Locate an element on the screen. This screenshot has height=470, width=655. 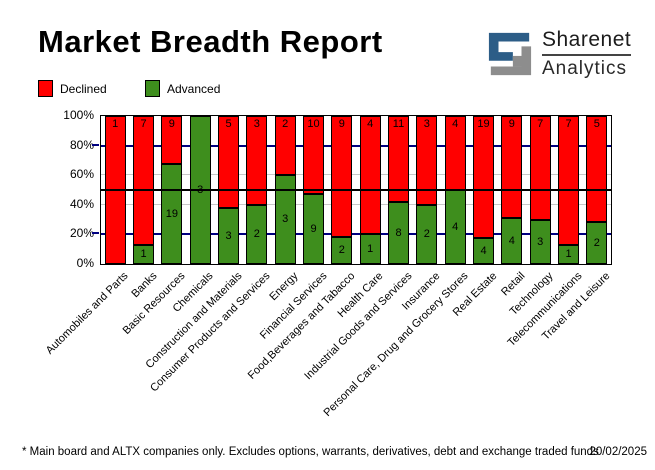
bar-declined-segment: 11 is located at coordinates (398, 159).